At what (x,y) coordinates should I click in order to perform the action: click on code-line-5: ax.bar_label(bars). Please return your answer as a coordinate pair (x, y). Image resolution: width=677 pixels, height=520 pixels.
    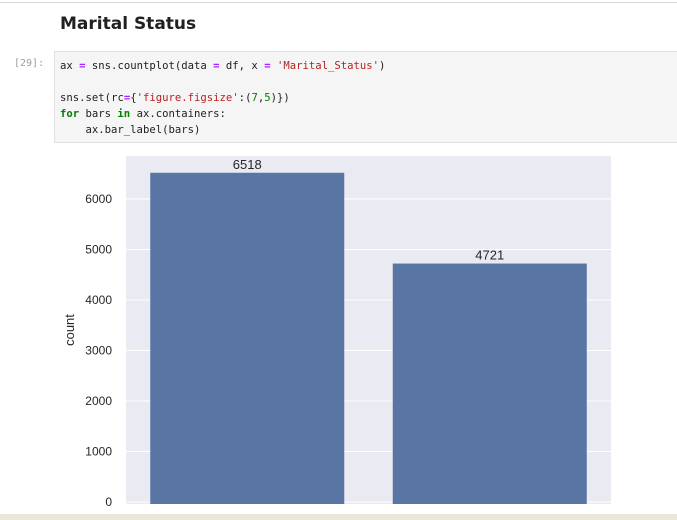
    Looking at the image, I should click on (130, 130).